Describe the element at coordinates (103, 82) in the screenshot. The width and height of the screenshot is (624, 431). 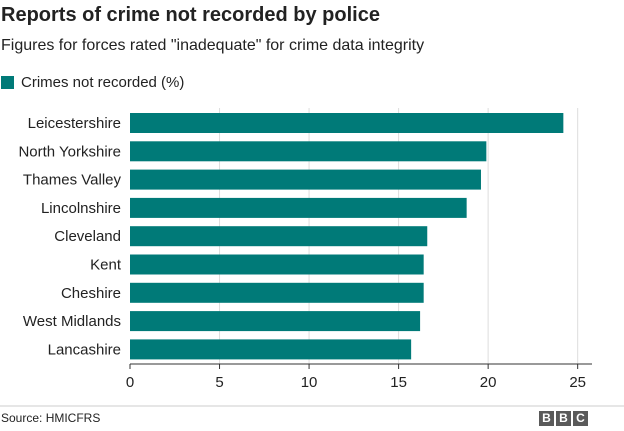
I see `legend-label: Crimes not recorded (%)` at that location.